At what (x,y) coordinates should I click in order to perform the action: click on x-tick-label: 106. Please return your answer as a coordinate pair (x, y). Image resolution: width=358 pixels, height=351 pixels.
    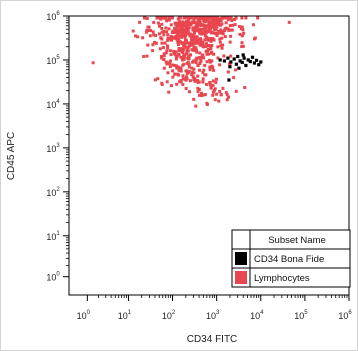
    Looking at the image, I should click on (345, 315).